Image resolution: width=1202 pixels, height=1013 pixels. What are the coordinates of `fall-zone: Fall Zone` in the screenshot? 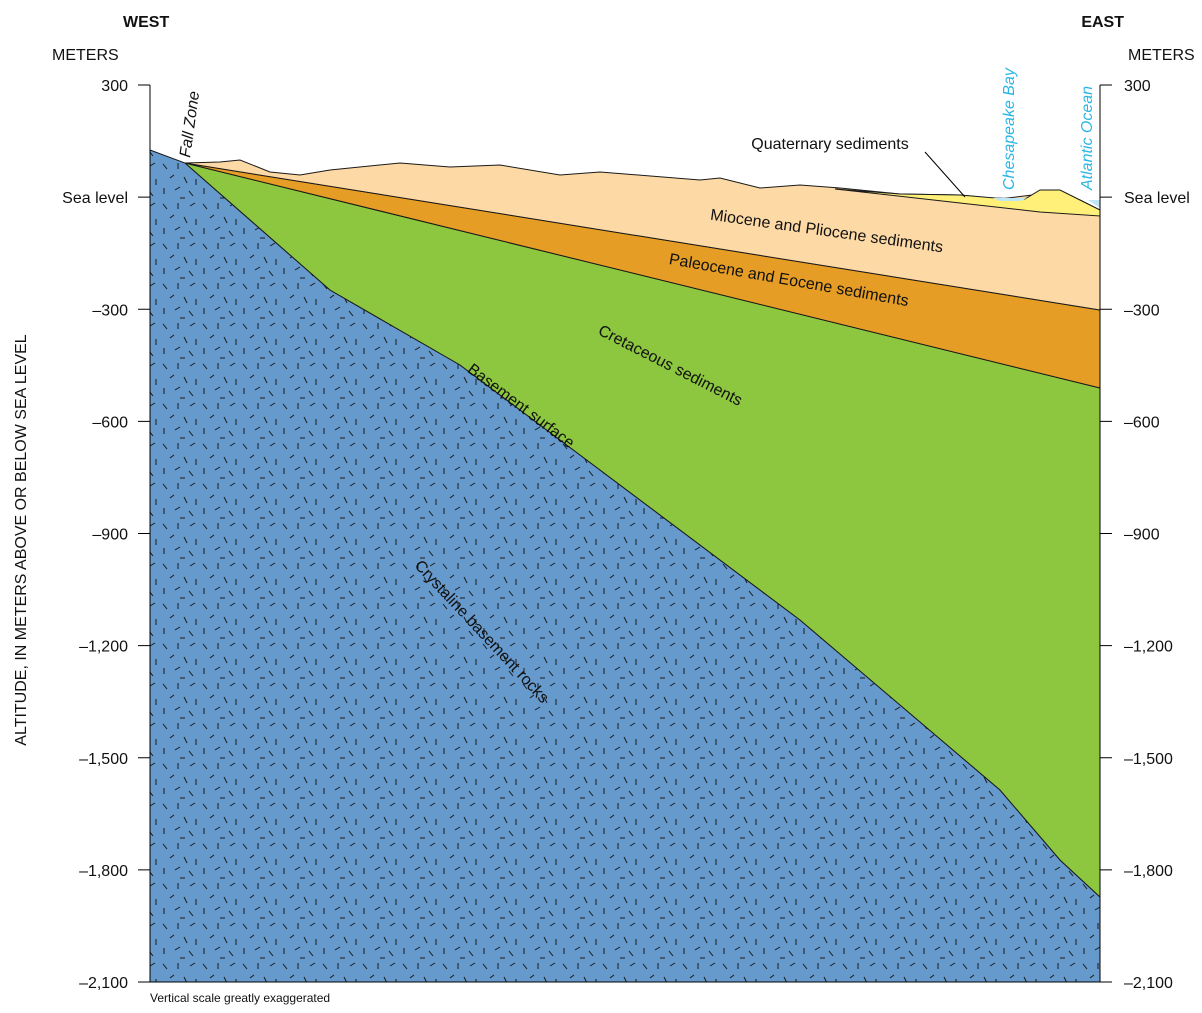 It's located at (190, 124).